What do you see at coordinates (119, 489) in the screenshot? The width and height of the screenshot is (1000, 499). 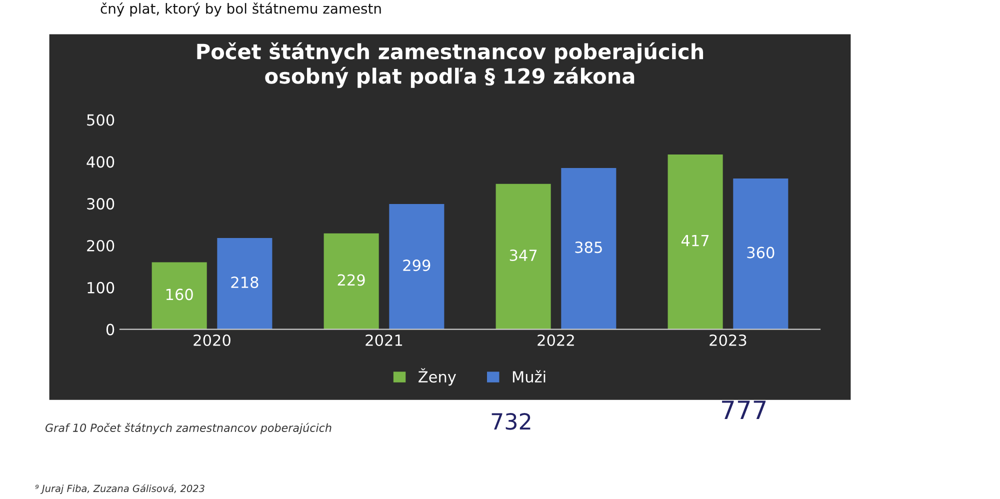 I see `text: ⁹ Juraj Fiba, Zuzana Gálisová, 2023` at bounding box center [119, 489].